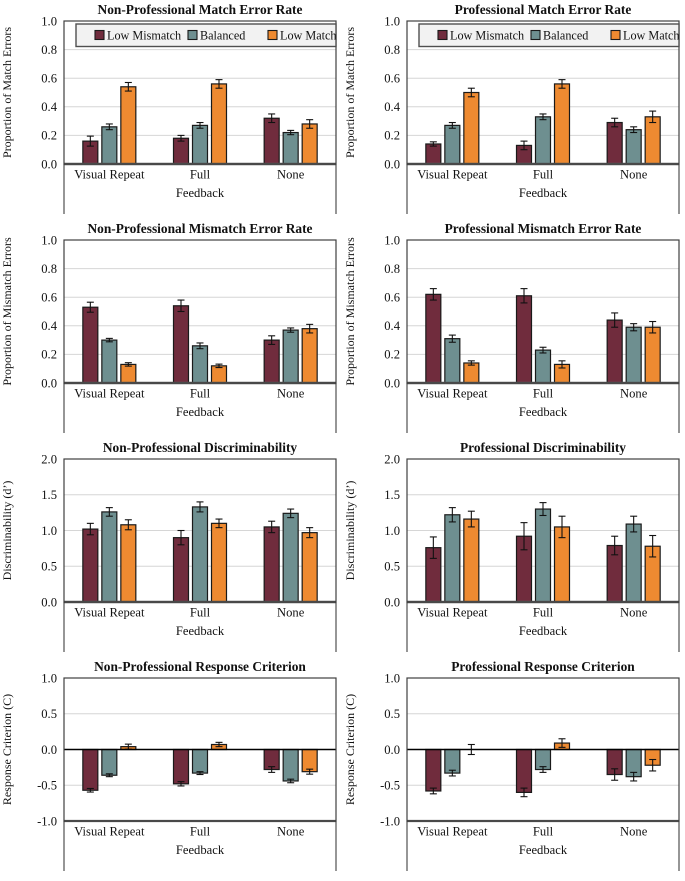 This screenshot has height=881, width=685. I want to click on legend-swatch-low-match, so click(615, 35).